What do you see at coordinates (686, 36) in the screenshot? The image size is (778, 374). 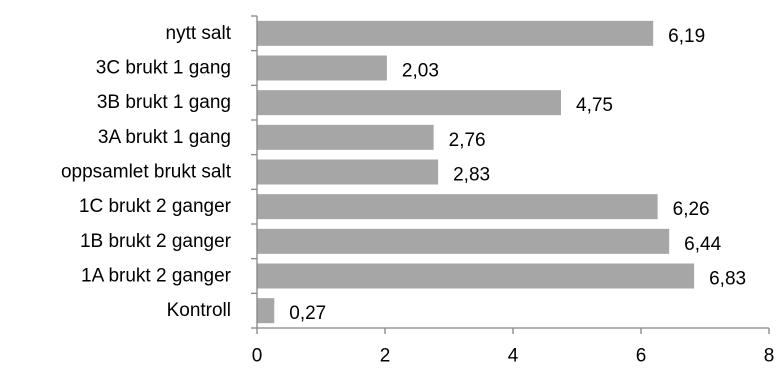 I see `data-label: 6,19` at bounding box center [686, 36].